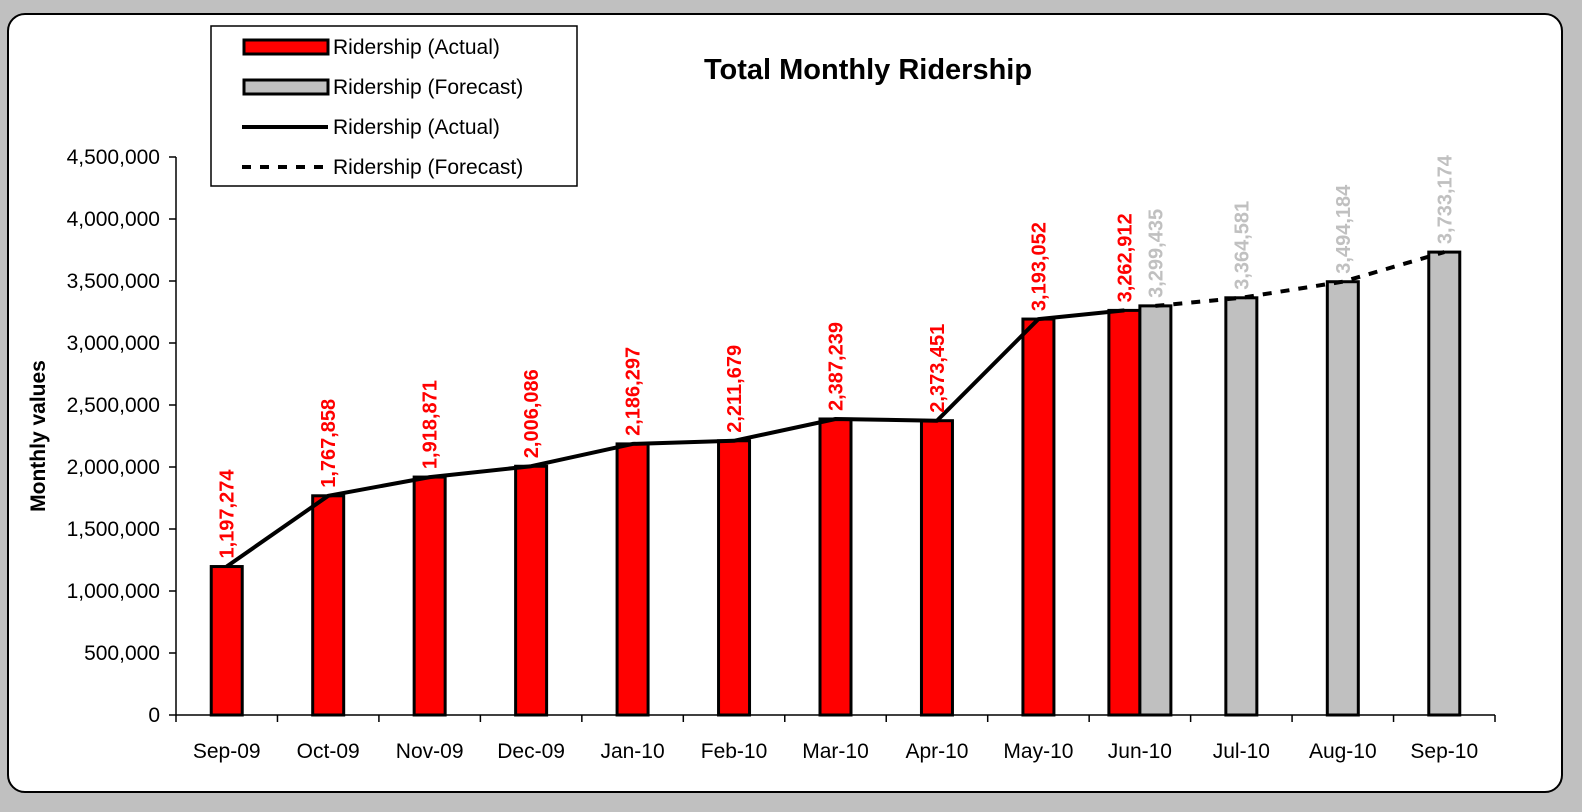 This screenshot has width=1582, height=812. Describe the element at coordinates (1344, 229) in the screenshot. I see `data-label-forecast: 3,494,184` at that location.